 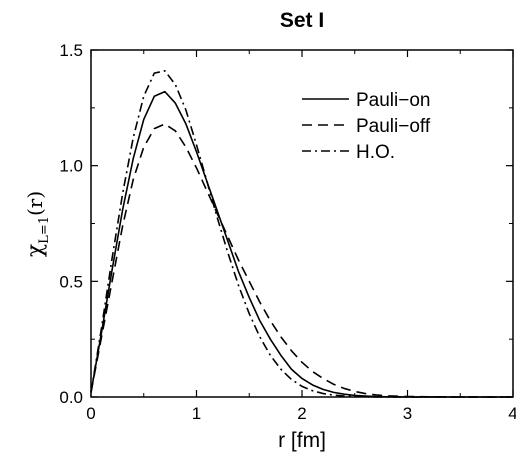 I want to click on legend-label-1: Pauli−on, so click(x=393, y=100).